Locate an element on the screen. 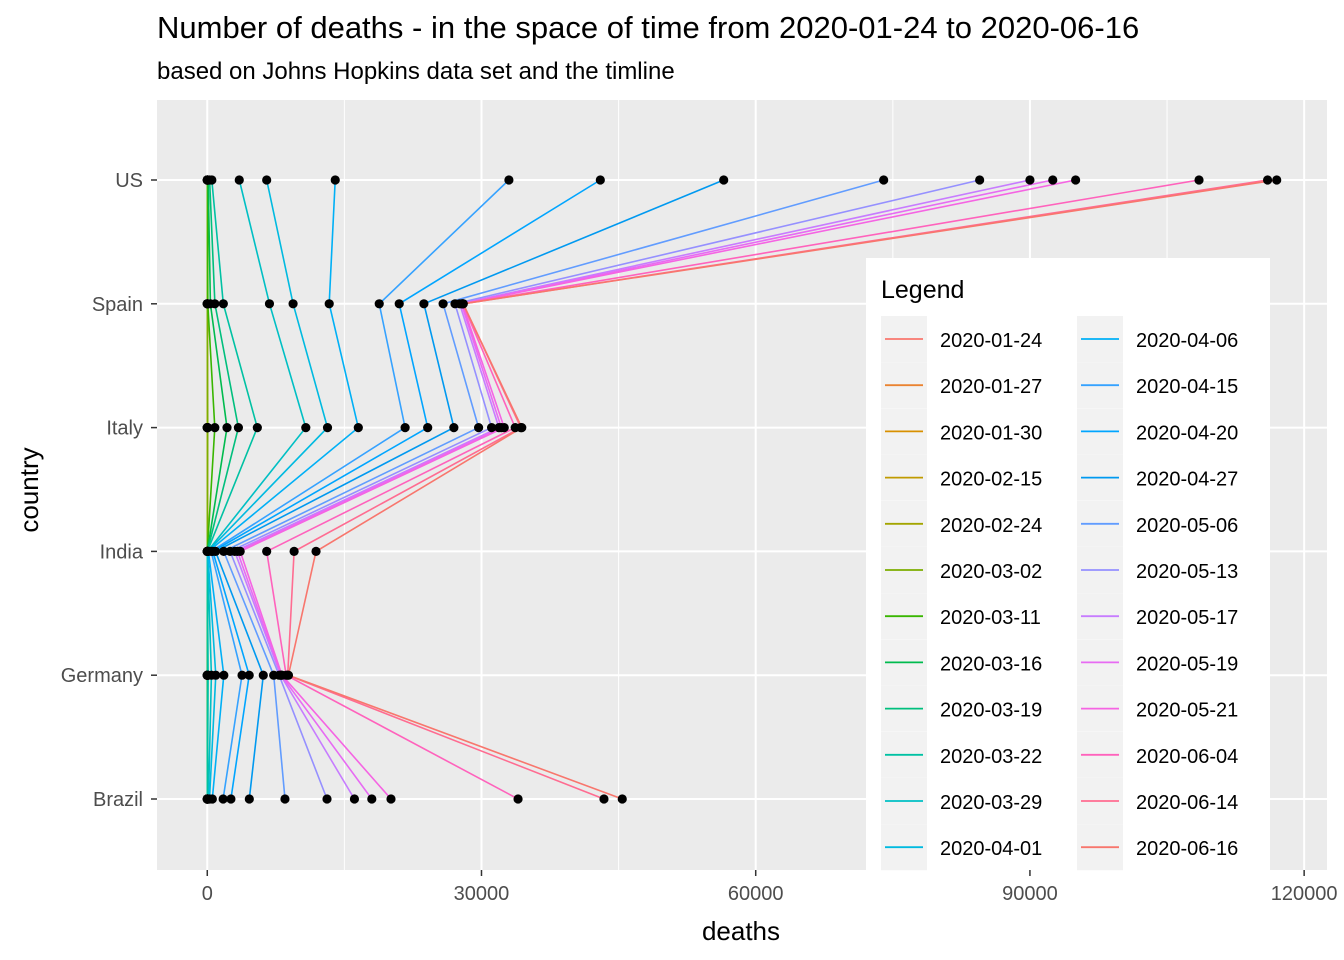 This screenshot has height=960, width=1344. legend-title: Legend is located at coordinates (922, 290).